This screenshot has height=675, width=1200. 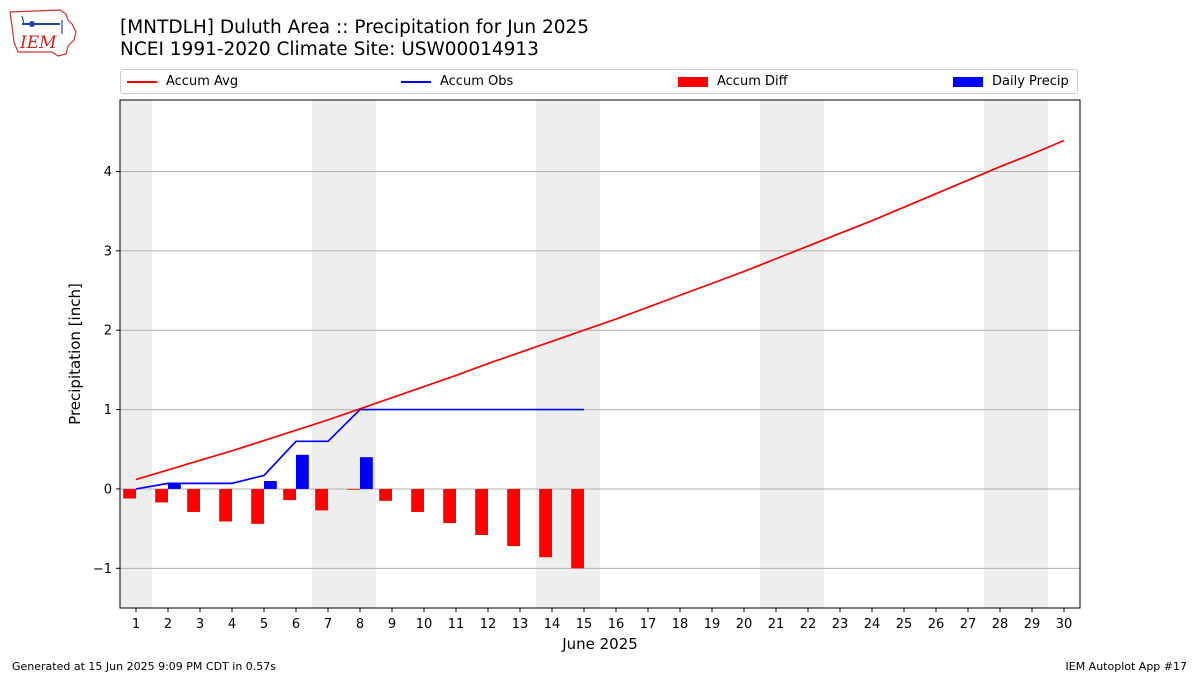 What do you see at coordinates (296, 624) in the screenshot?
I see `xtick-label-6: 6` at bounding box center [296, 624].